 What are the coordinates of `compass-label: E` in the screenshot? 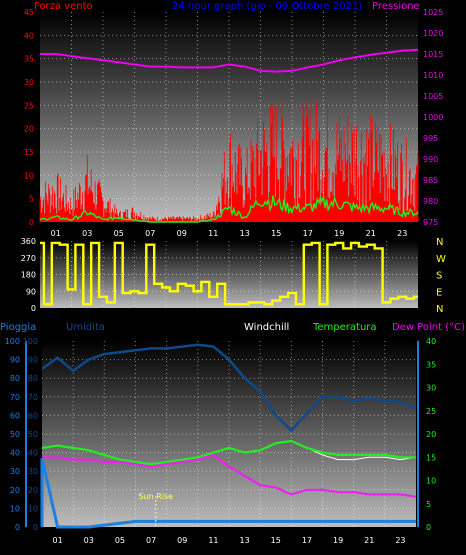 It's located at (439, 292).